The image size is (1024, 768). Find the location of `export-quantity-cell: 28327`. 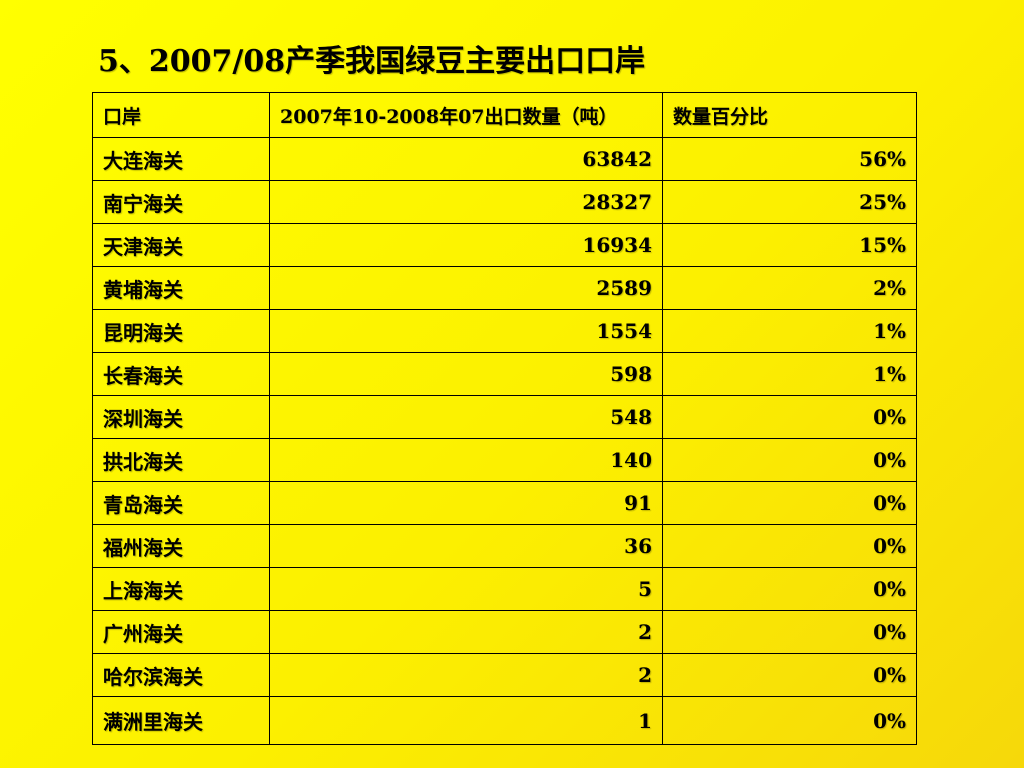

export-quantity-cell: 28327 is located at coordinates (466, 202).